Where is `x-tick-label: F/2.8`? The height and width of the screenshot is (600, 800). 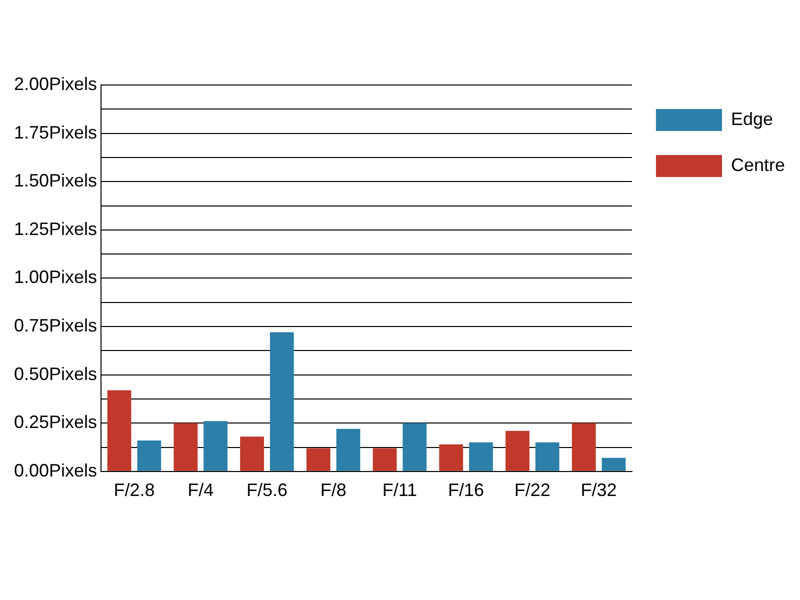
x-tick-label: F/2.8 is located at coordinates (134, 490).